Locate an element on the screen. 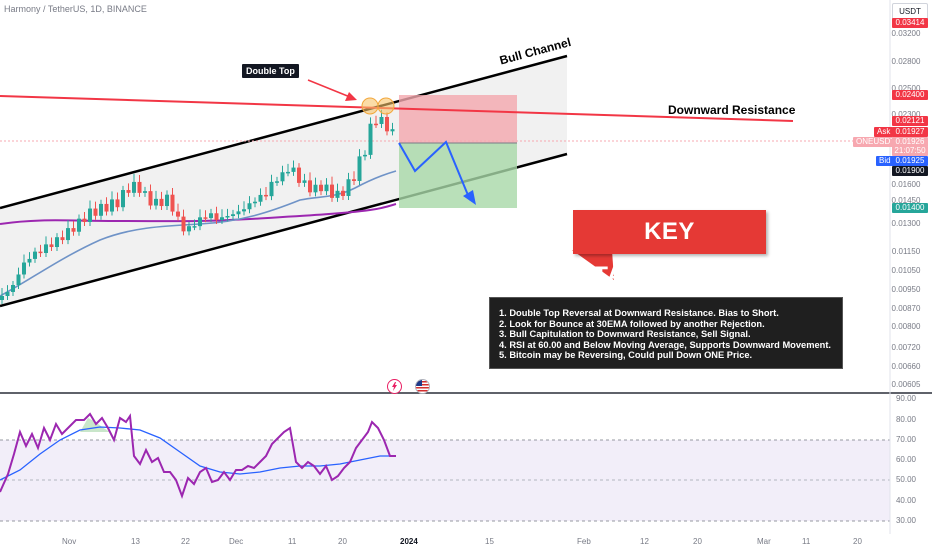  price-tag-ask: 0.01927 is located at coordinates (910, 132).